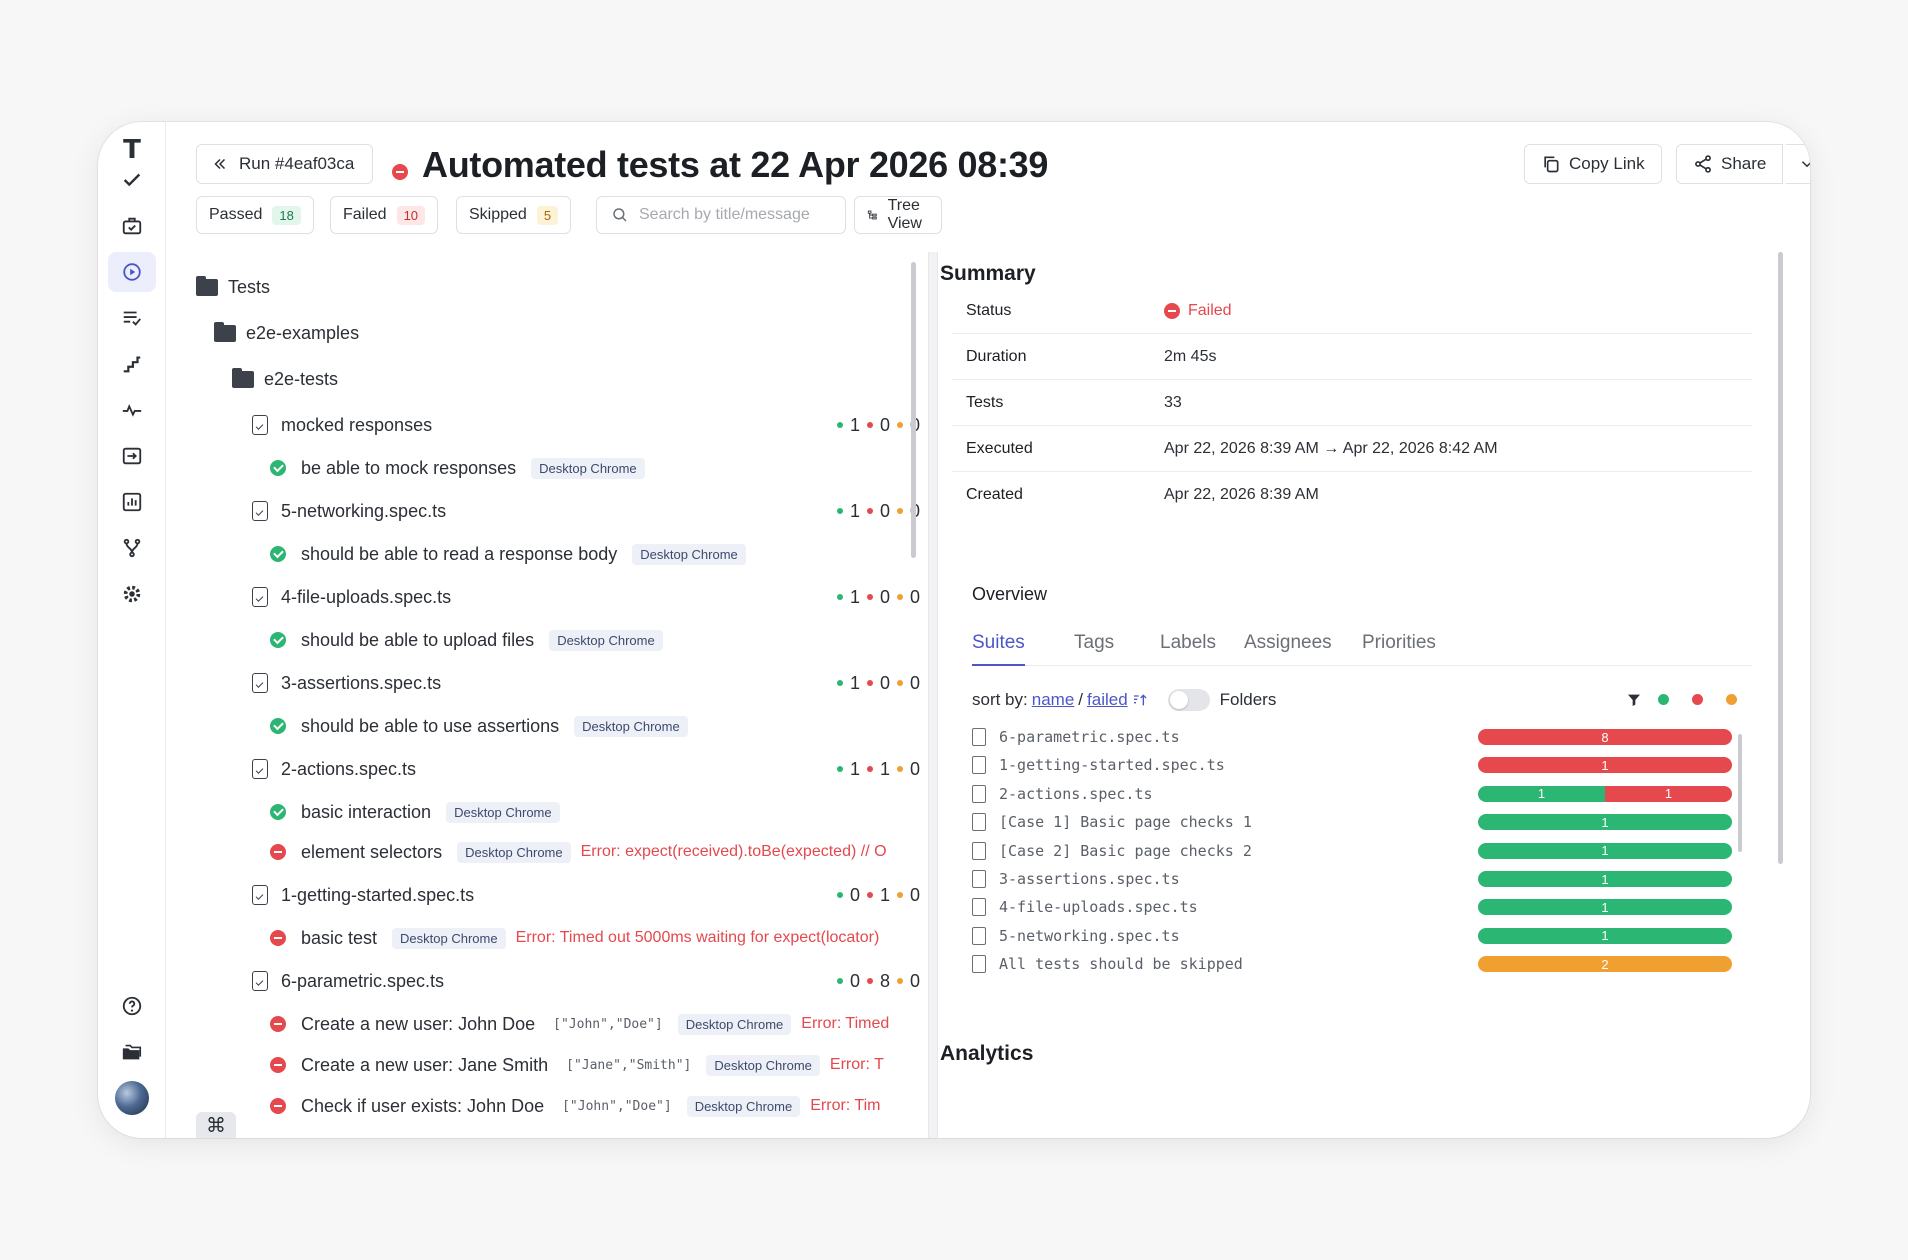 This screenshot has height=1260, width=1908. Describe the element at coordinates (1121, 964) in the screenshot. I see `suite-list-name: All tests should be skipped` at that location.